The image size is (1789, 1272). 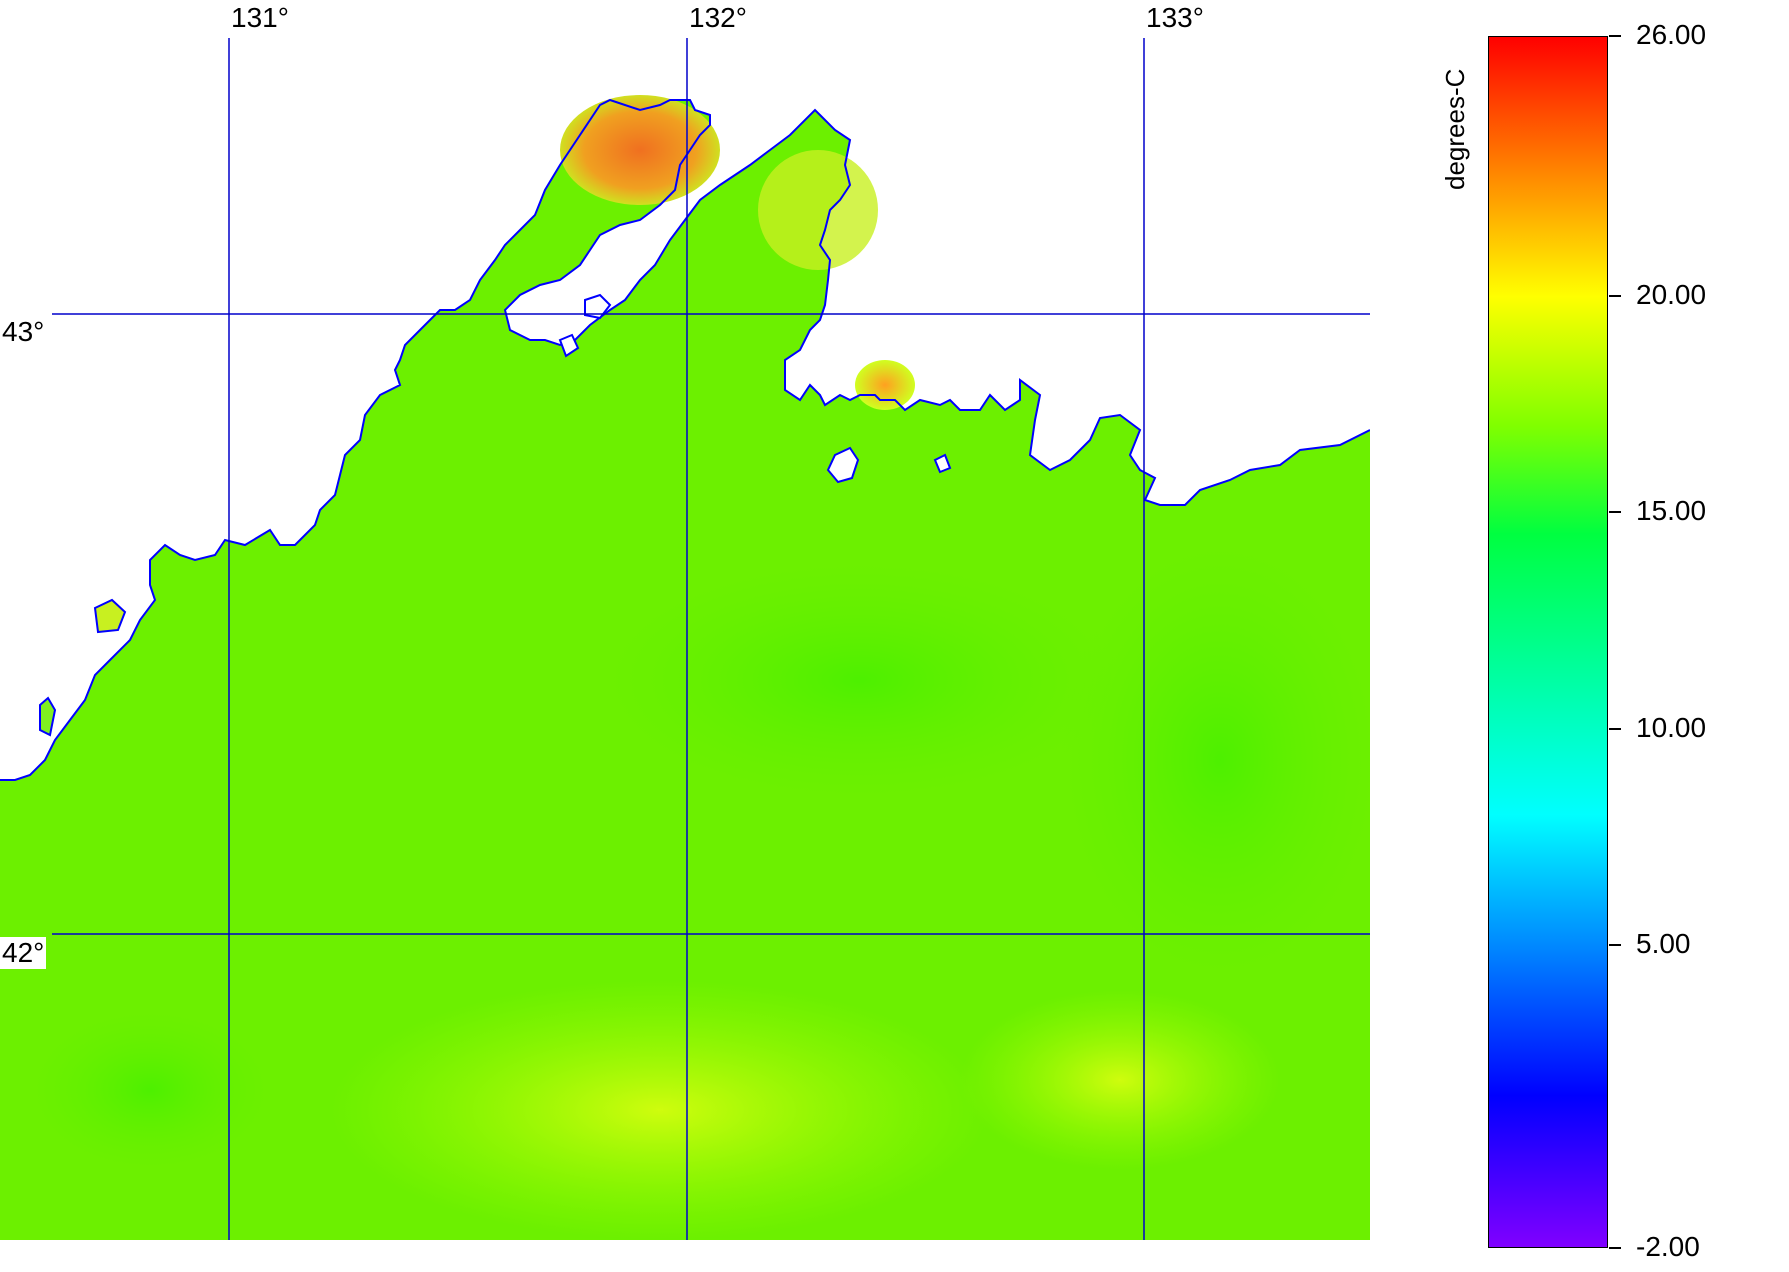 What do you see at coordinates (1120, 1080) in the screenshot?
I see `warm-water-patch-southeast` at bounding box center [1120, 1080].